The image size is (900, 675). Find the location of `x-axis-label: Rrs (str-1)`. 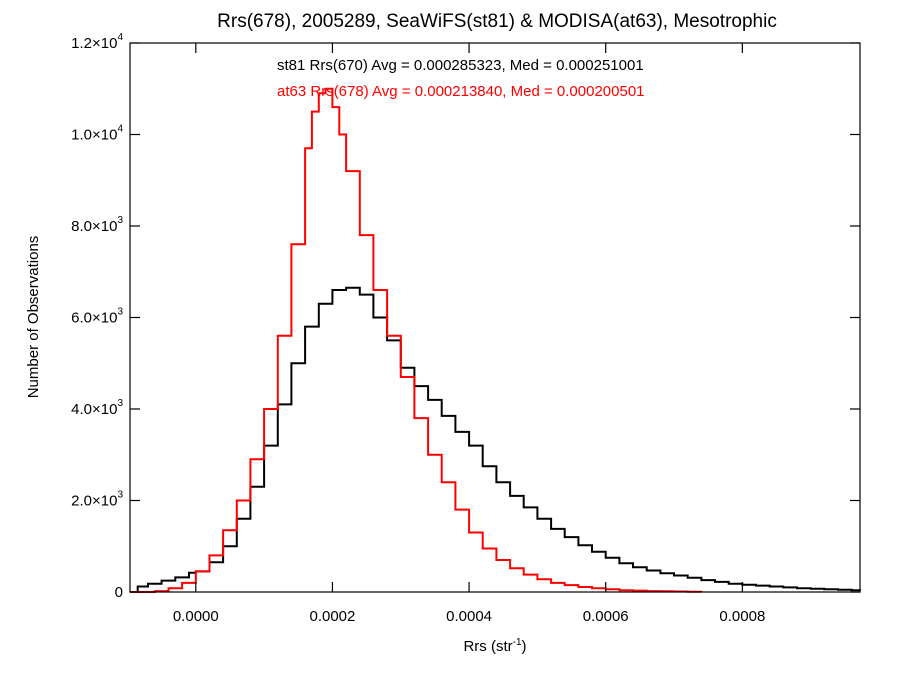

x-axis-label: Rrs (str-1) is located at coordinates (494, 646).